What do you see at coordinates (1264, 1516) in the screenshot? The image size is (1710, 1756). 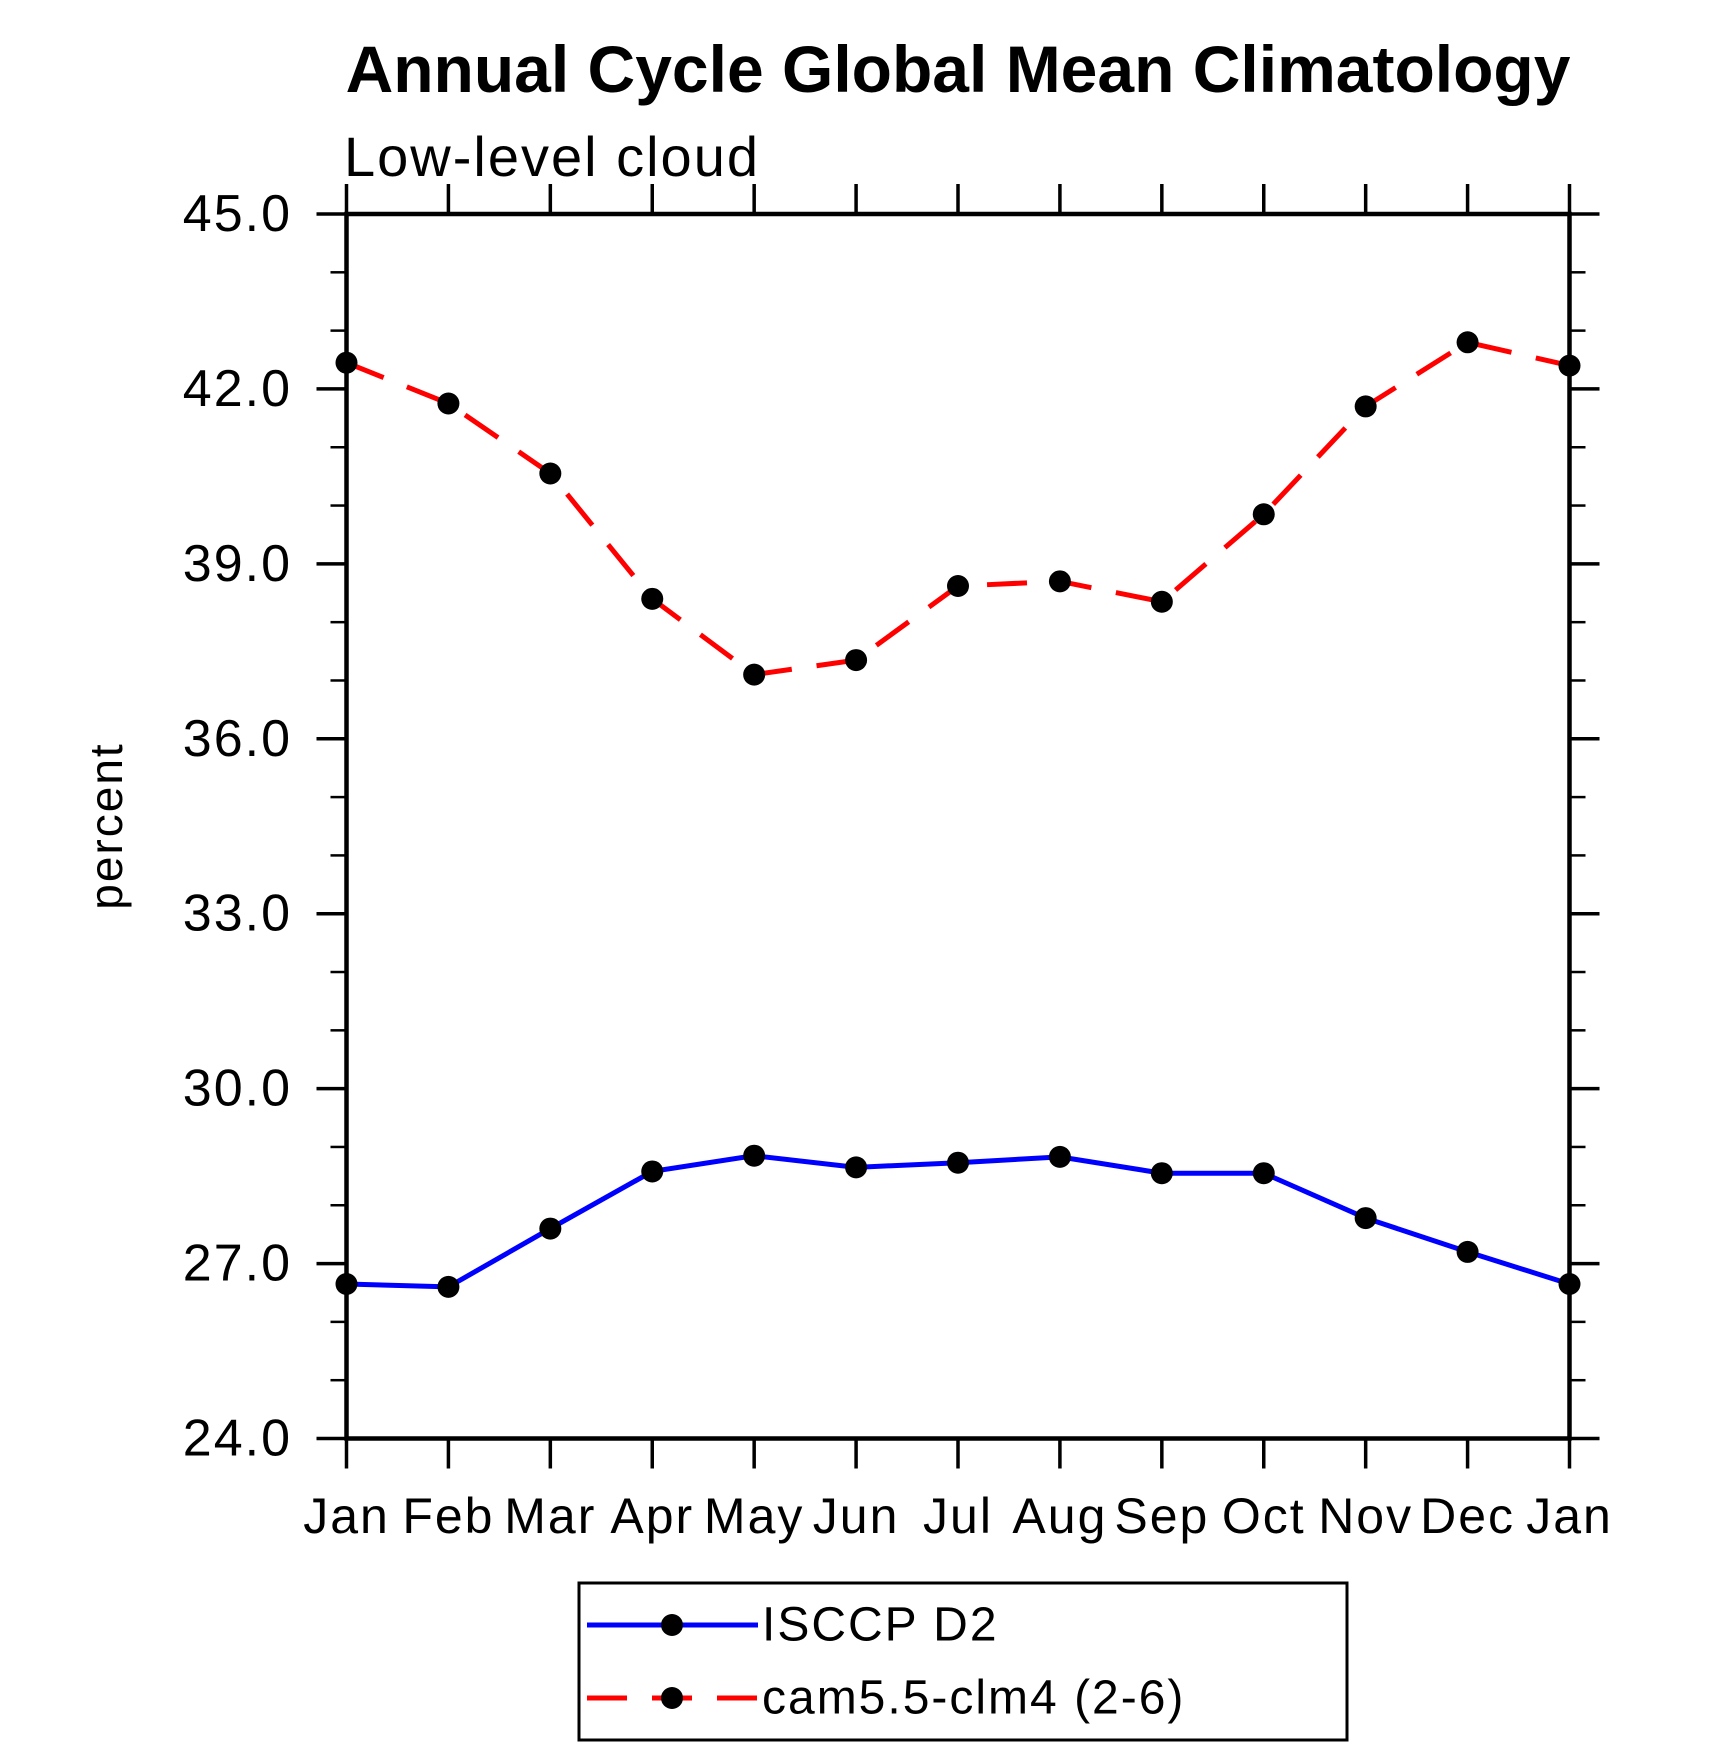 I see `x-tick-label: Oct` at bounding box center [1264, 1516].